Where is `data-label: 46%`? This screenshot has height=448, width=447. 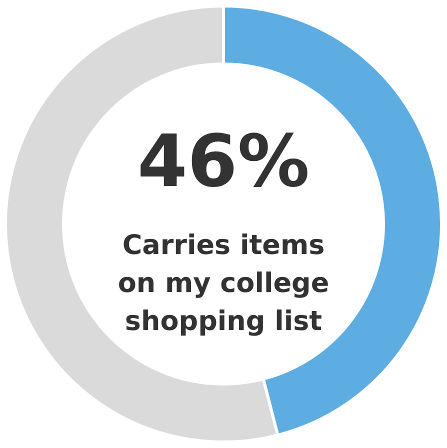
data-label: 46% is located at coordinates (223, 161).